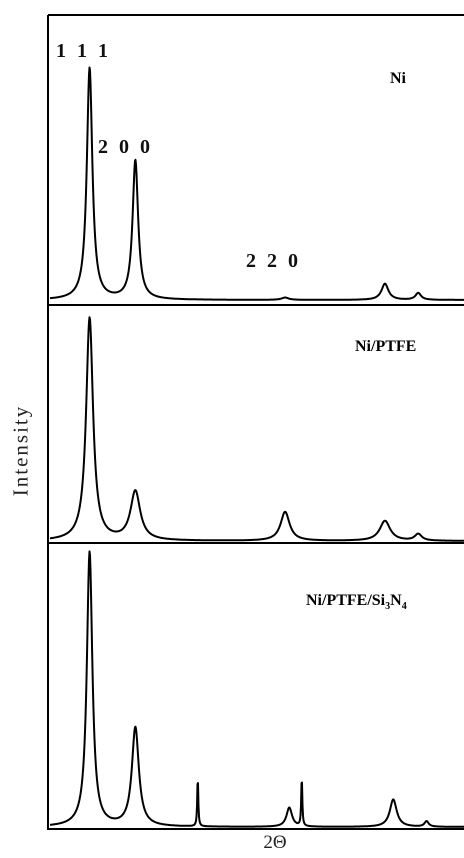 Image resolution: width=464 pixels, height=858 pixels. What do you see at coordinates (386, 346) in the screenshot?
I see `panel-label-ni-ptfe: Ni/PTFE` at bounding box center [386, 346].